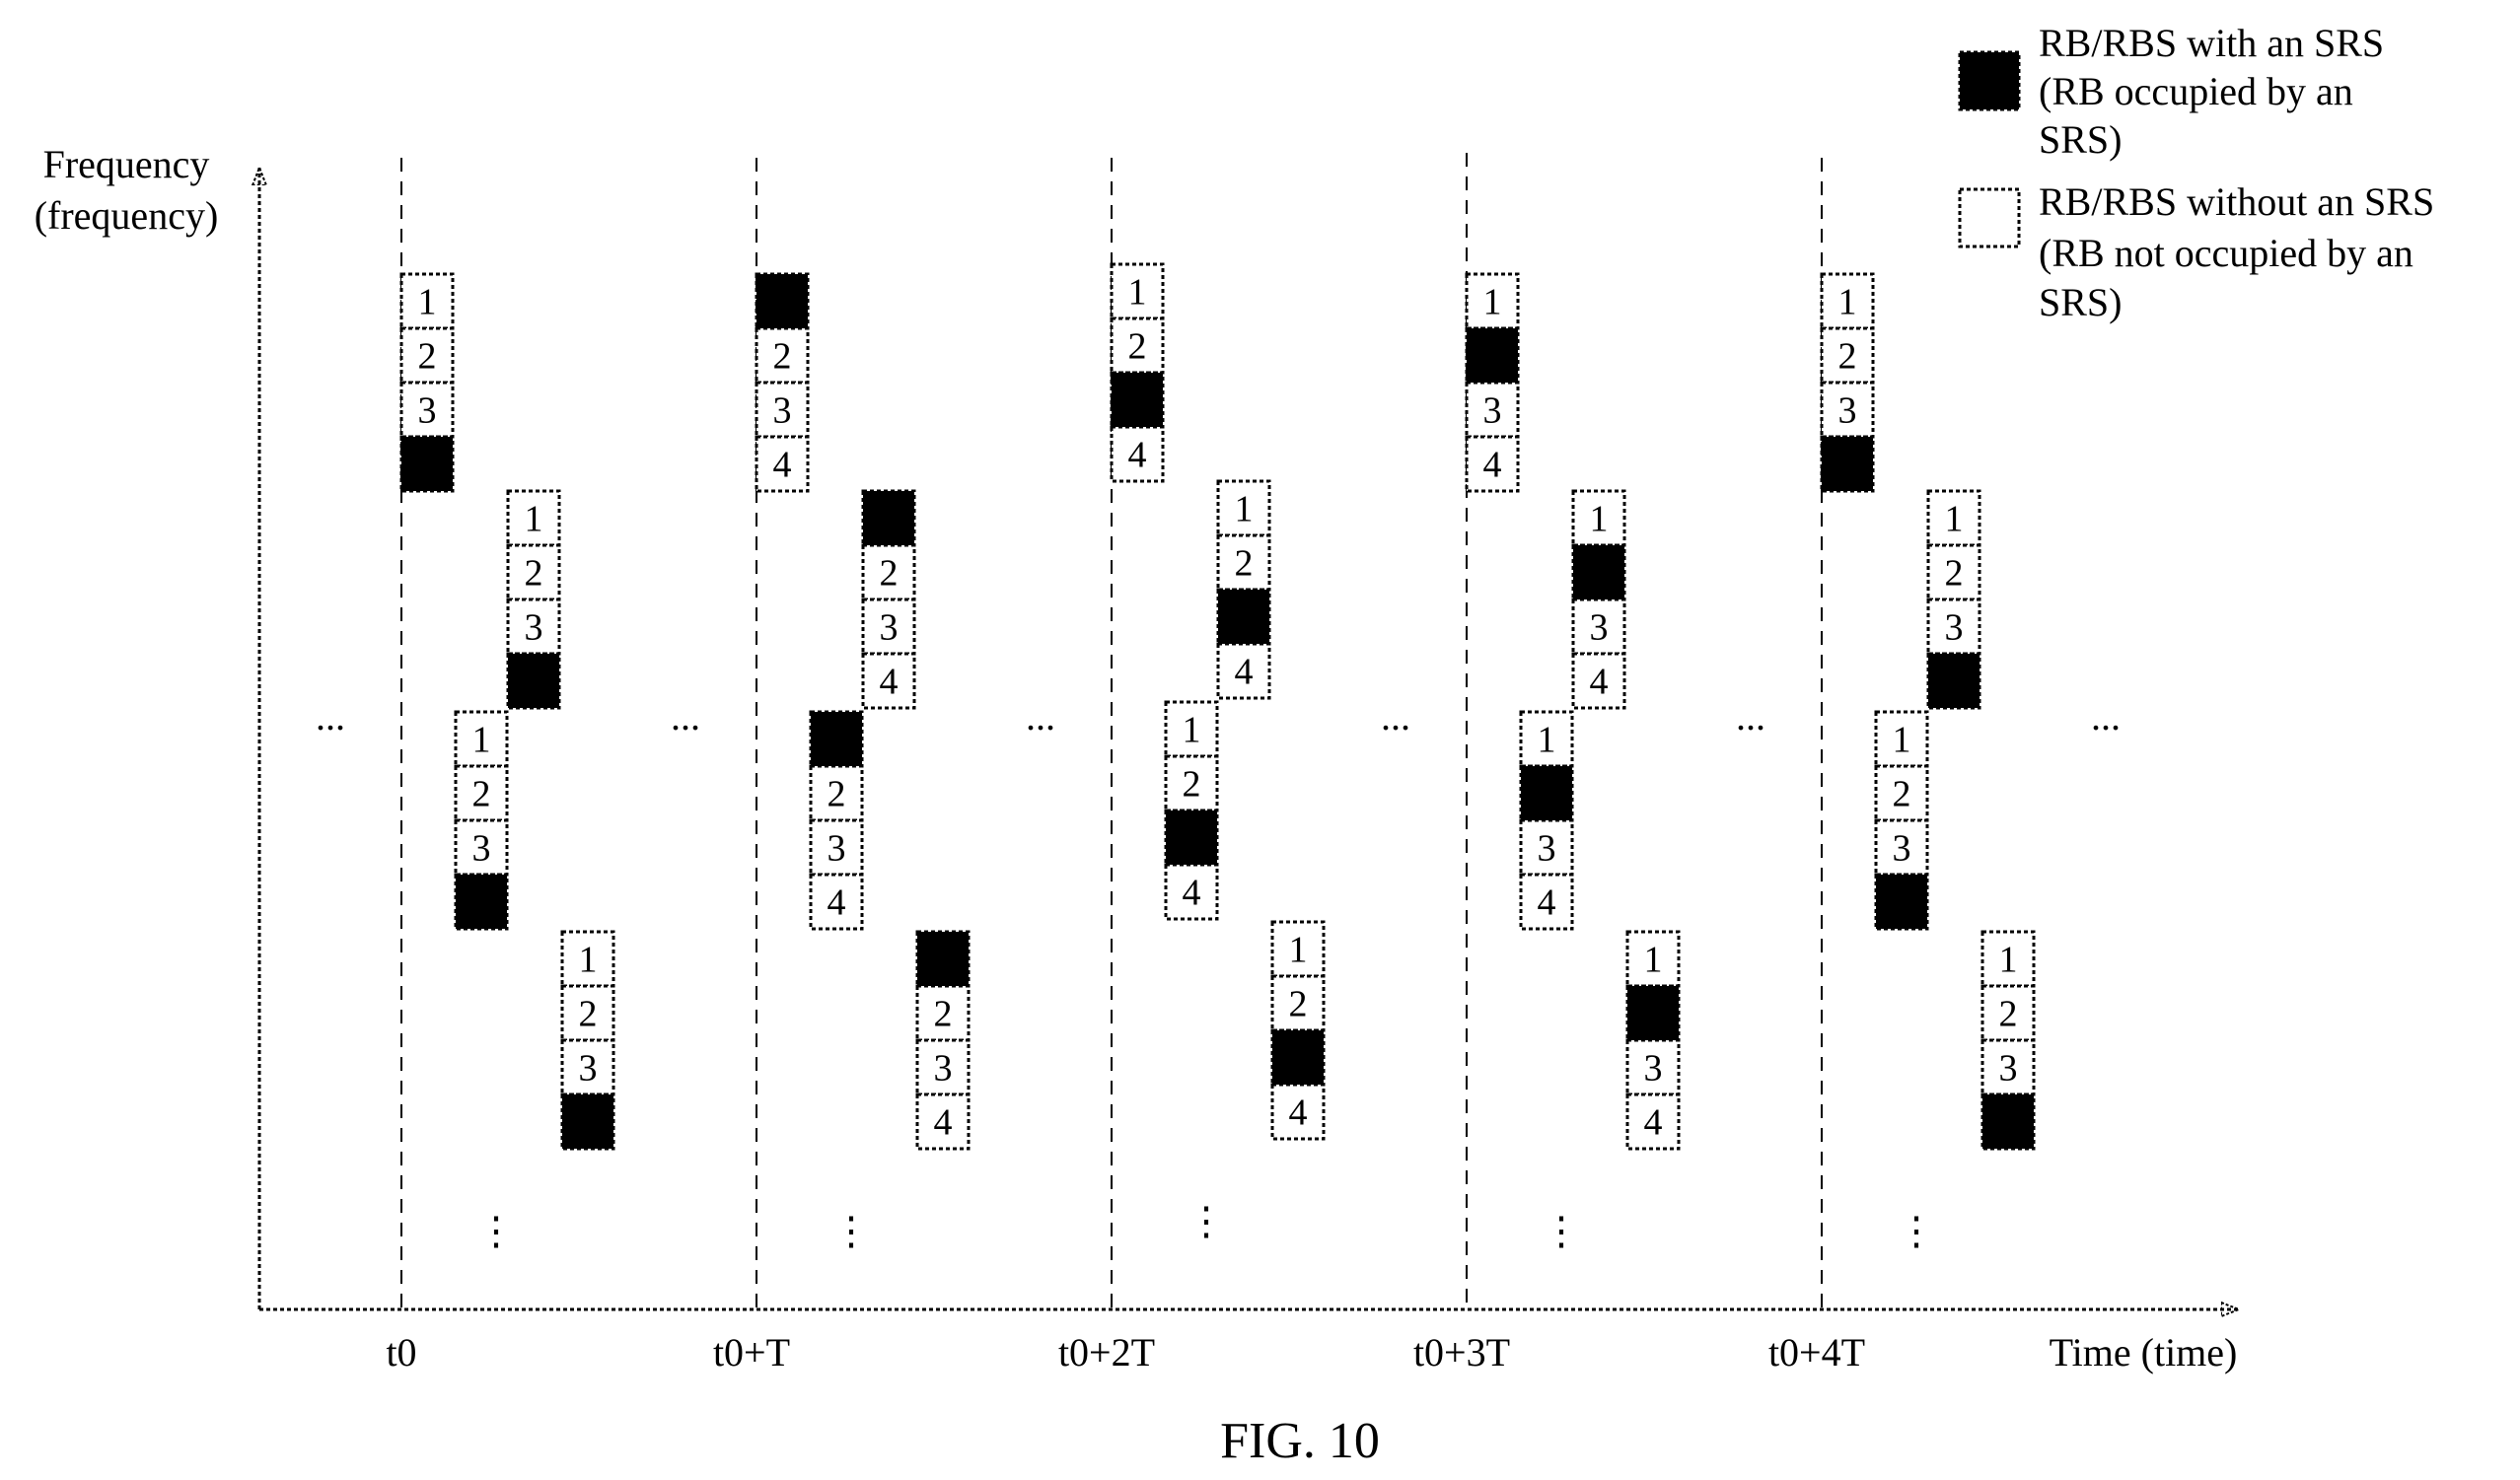 Image resolution: width=2520 pixels, height=1480 pixels. What do you see at coordinates (401, 1352) in the screenshot?
I see `time-label-t0: t0` at bounding box center [401, 1352].